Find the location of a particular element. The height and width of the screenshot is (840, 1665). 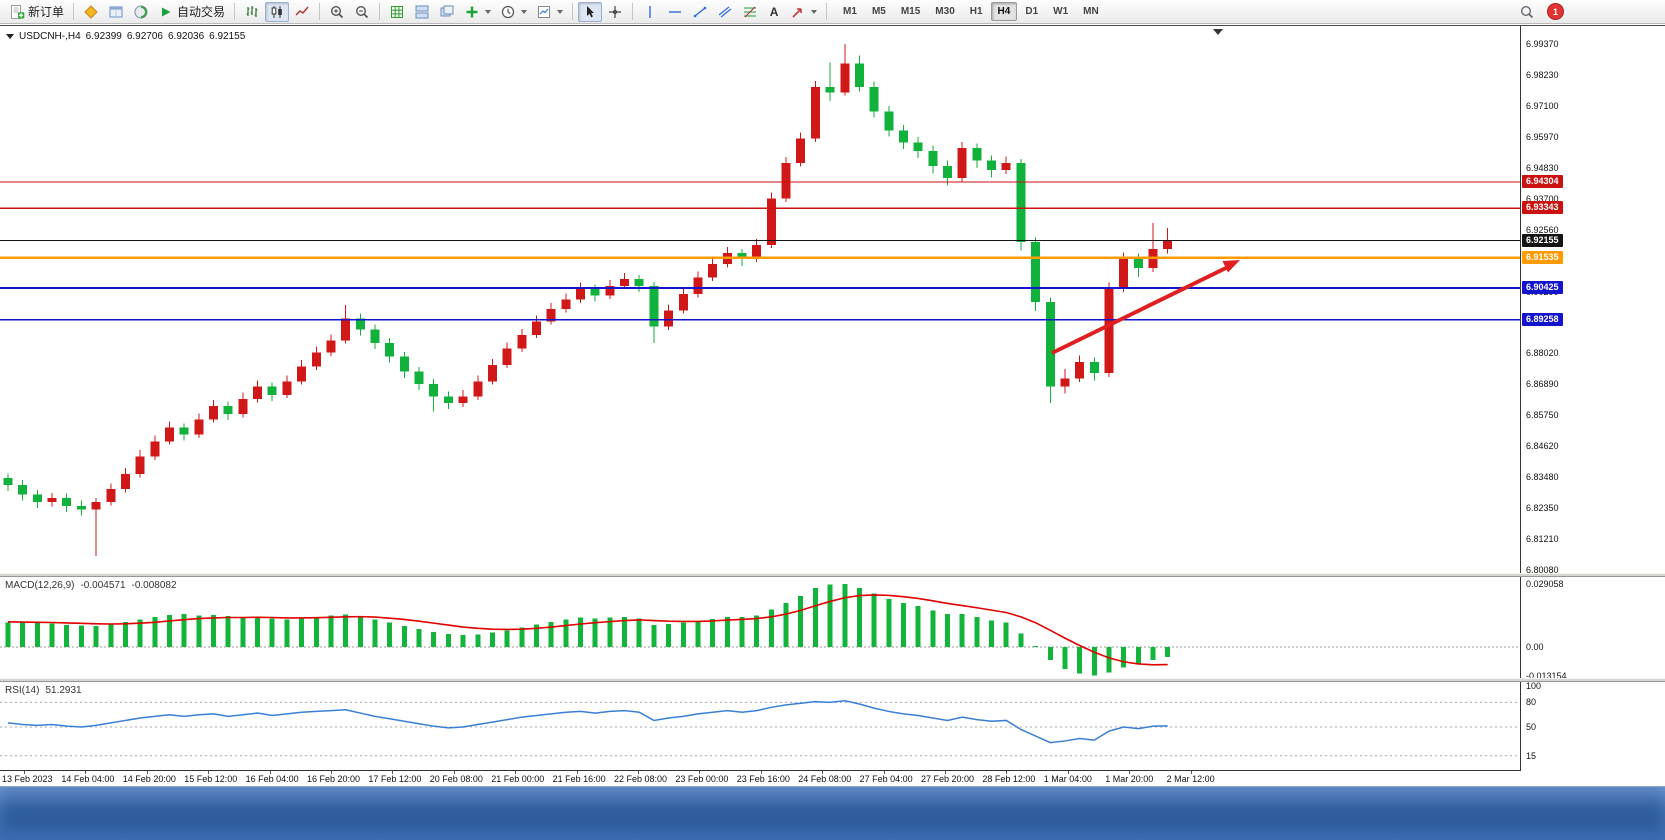

new-order-label: 新订单 is located at coordinates (46, 12).